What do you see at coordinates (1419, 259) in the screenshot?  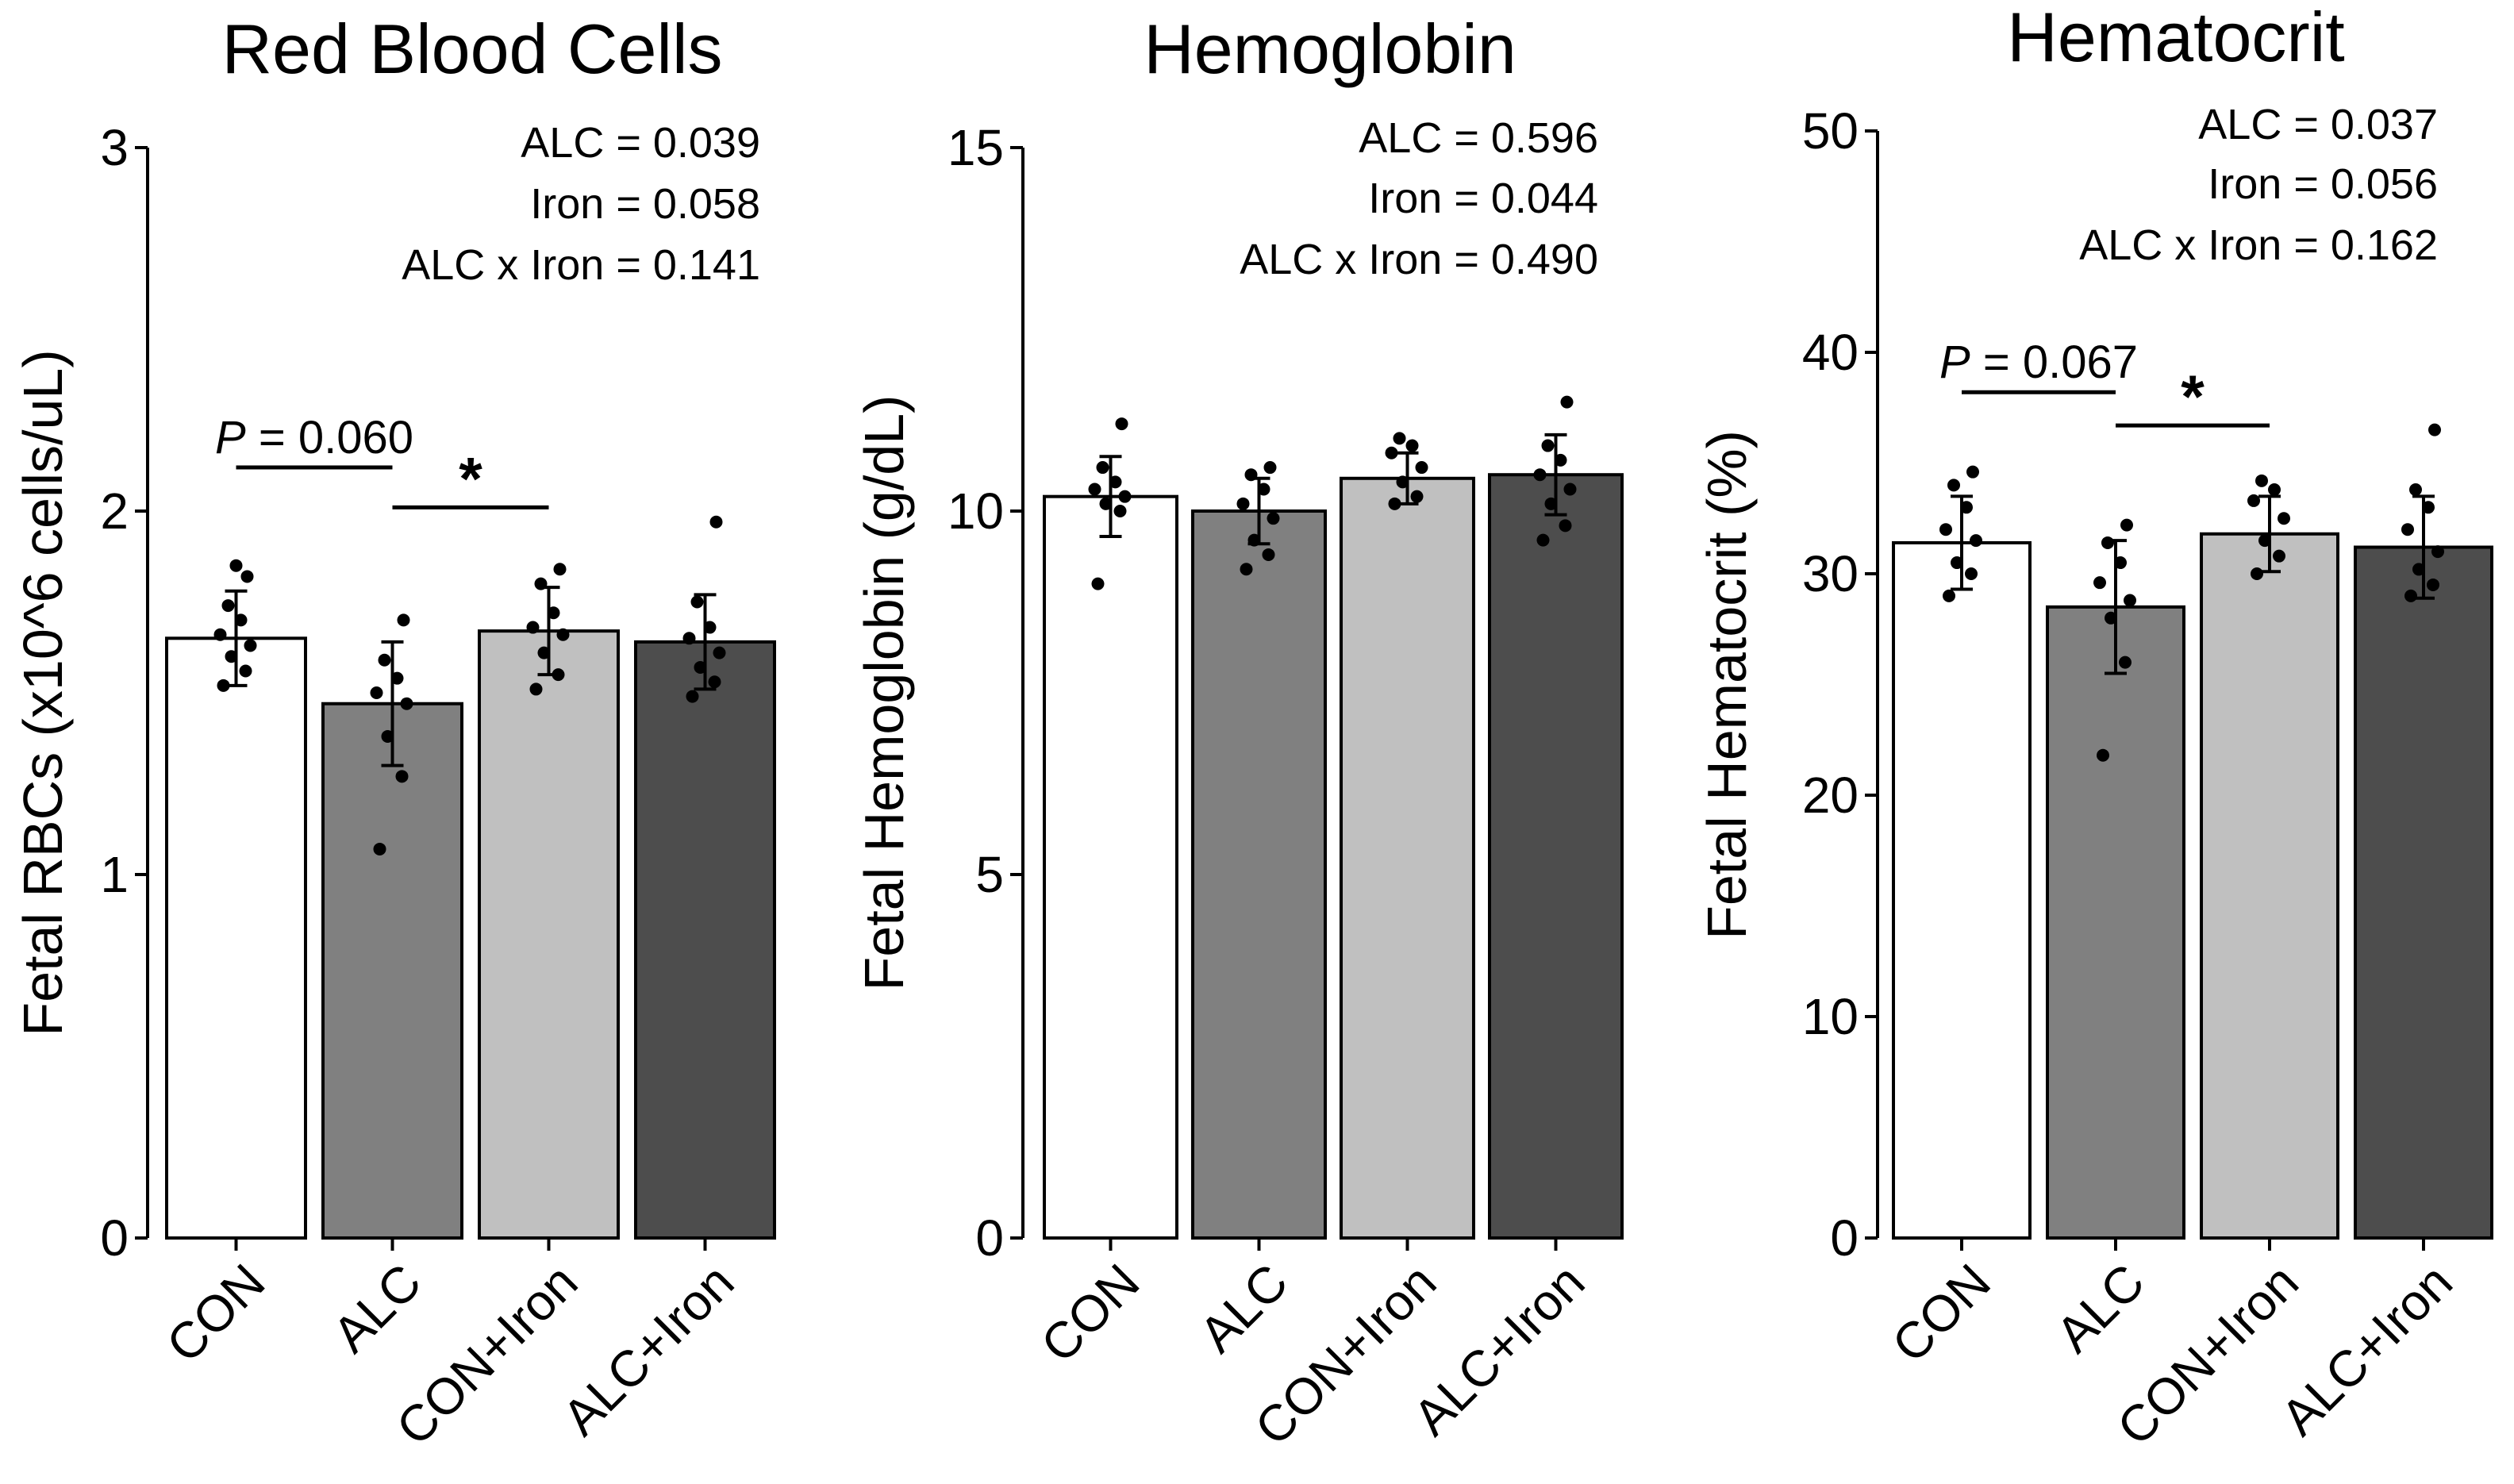 I see `stats-line: ALC x Iron = 0.490` at bounding box center [1419, 259].